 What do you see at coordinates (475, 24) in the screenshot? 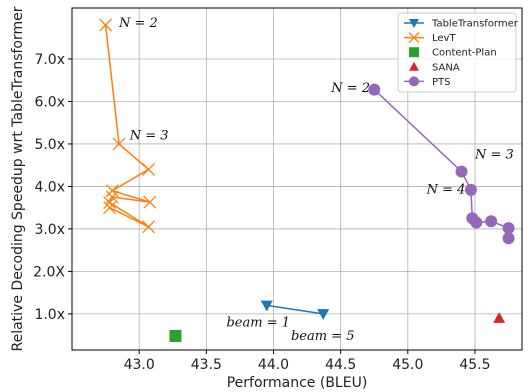
I see `legend-label: TableTransformer` at bounding box center [475, 24].